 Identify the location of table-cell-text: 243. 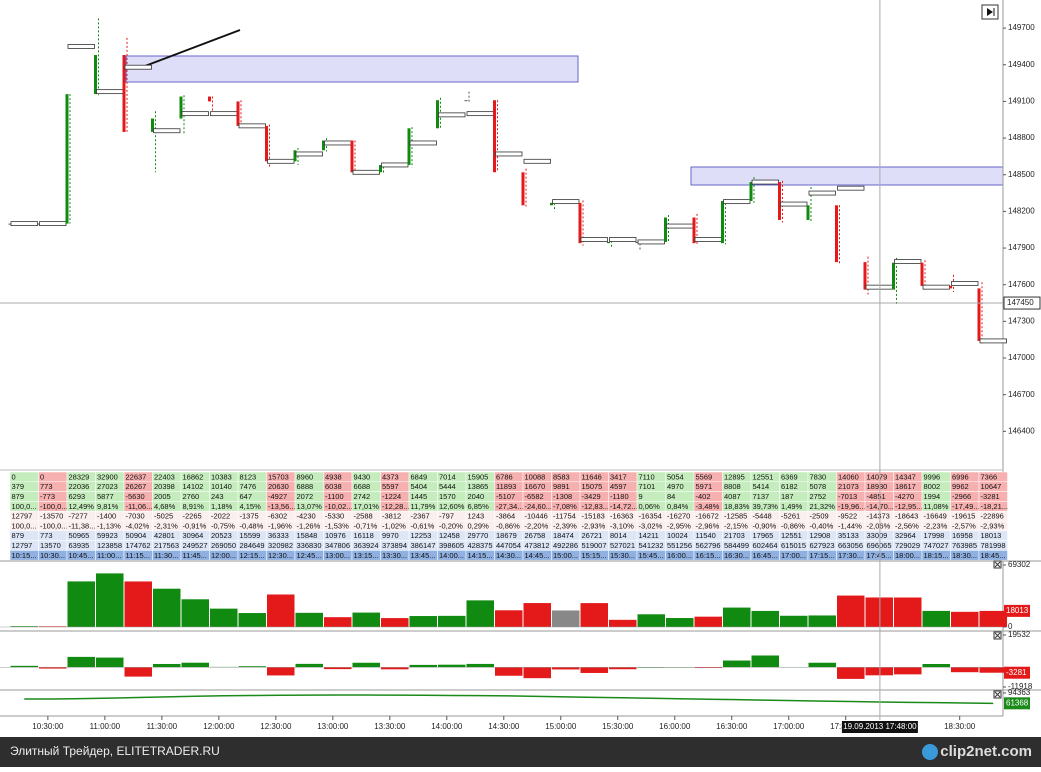
(217, 496).